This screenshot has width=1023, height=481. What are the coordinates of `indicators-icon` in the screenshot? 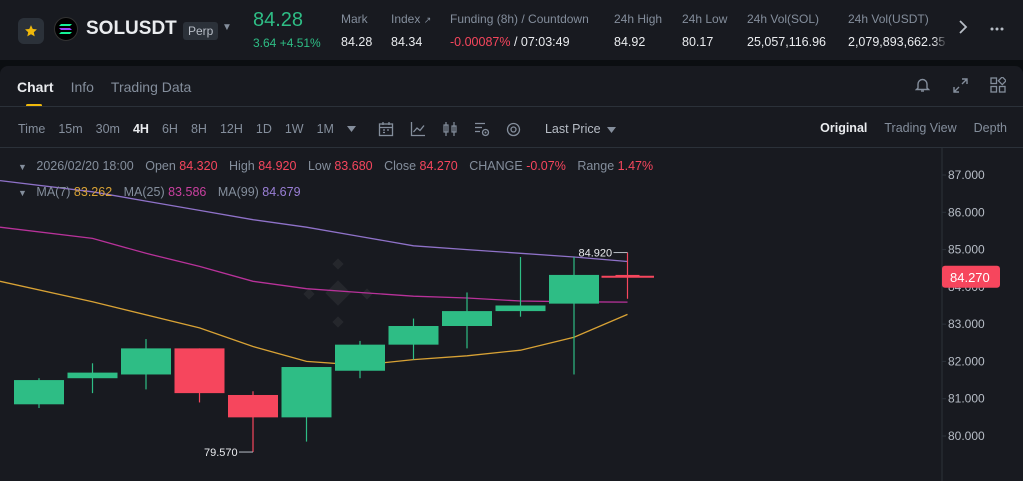 It's located at (418, 129).